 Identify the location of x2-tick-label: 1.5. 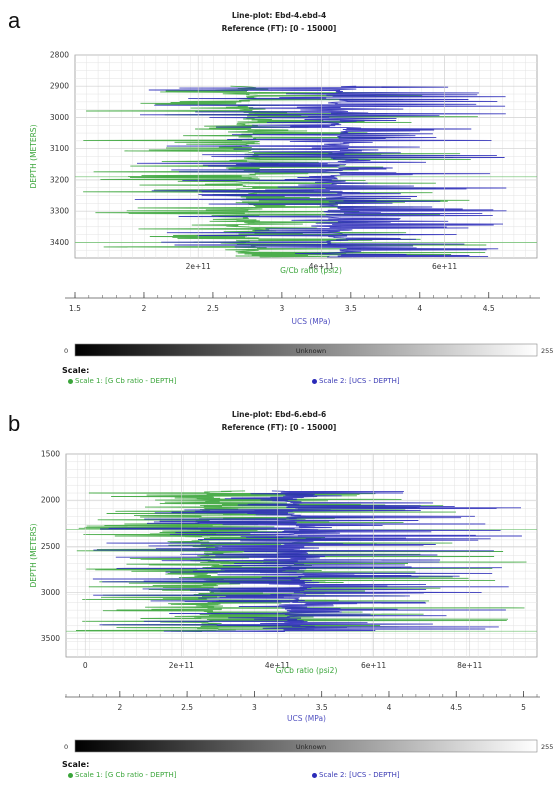
(75, 308).